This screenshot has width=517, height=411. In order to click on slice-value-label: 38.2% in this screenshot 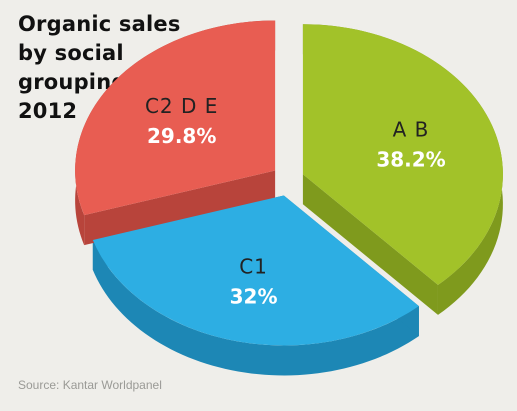, I will do `click(410, 160)`.